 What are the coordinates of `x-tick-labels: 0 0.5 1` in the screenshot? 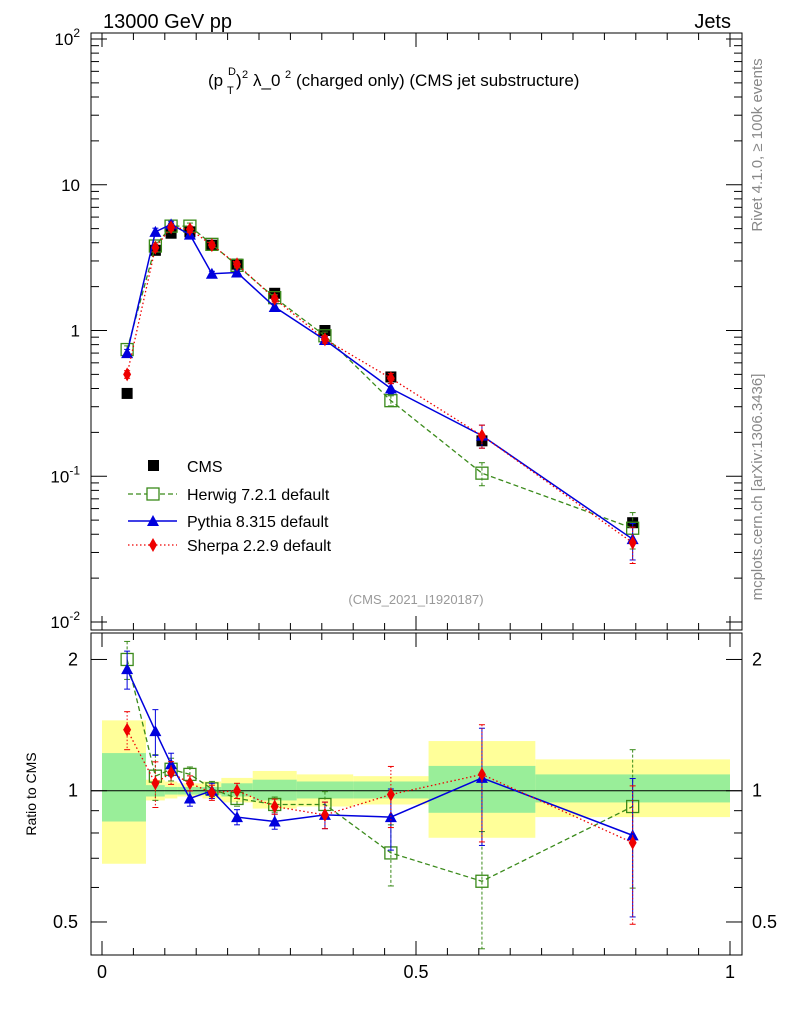 It's located at (416, 972).